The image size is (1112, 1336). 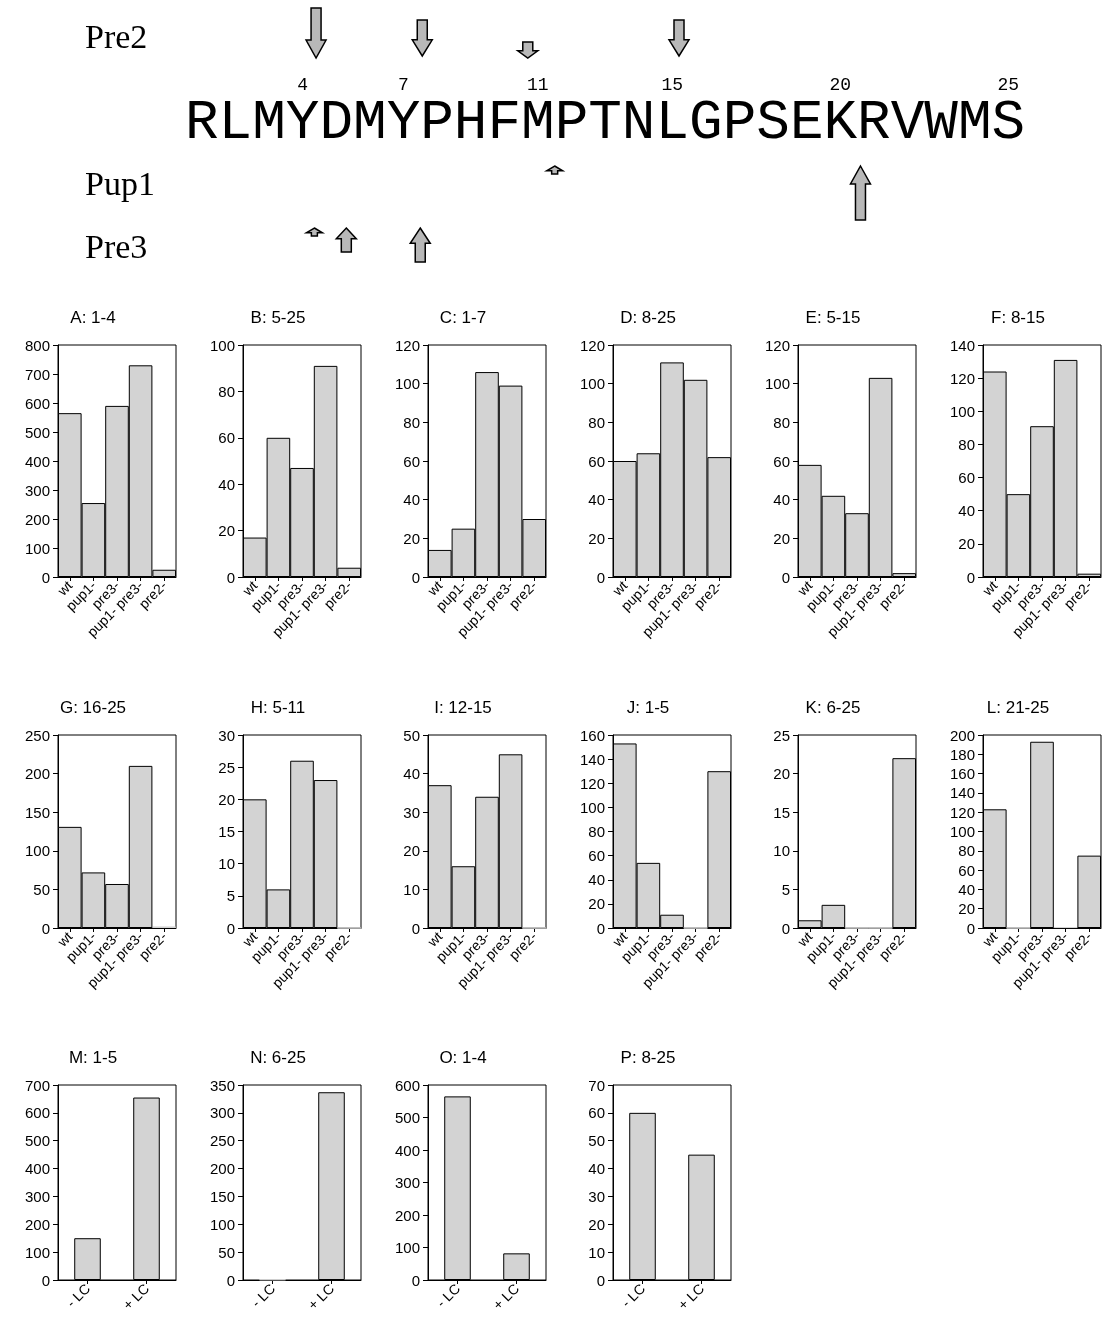 What do you see at coordinates (962, 774) in the screenshot?
I see `y-tick-label: 160` at bounding box center [962, 774].